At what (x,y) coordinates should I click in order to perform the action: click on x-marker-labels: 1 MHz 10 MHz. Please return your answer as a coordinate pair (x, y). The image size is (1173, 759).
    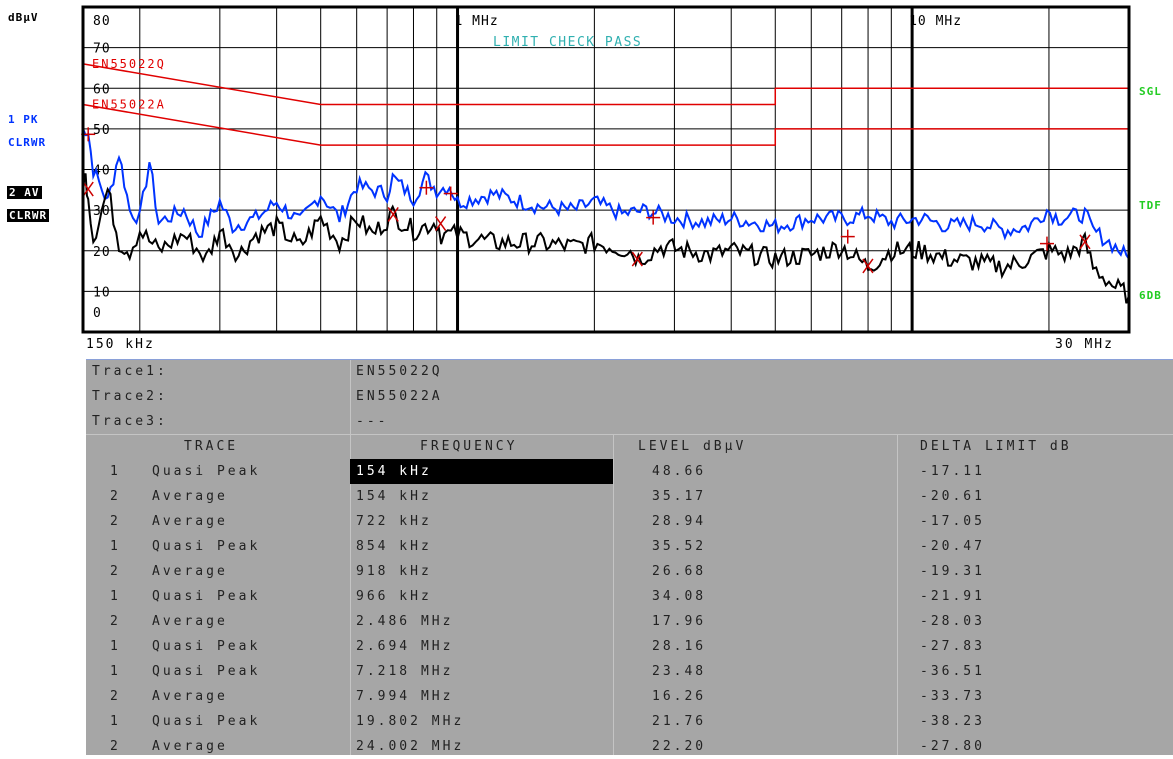
    Looking at the image, I should click on (708, 21).